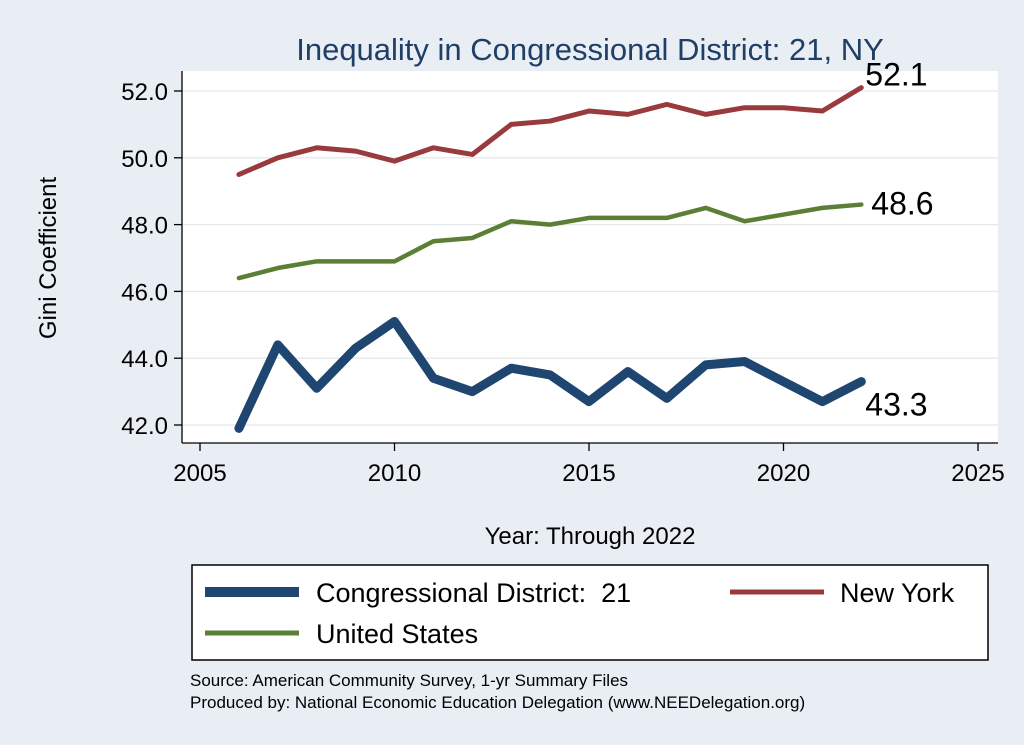 Image resolution: width=1024 pixels, height=745 pixels. Describe the element at coordinates (896, 405) in the screenshot. I see `end-value-label: 43.3` at that location.